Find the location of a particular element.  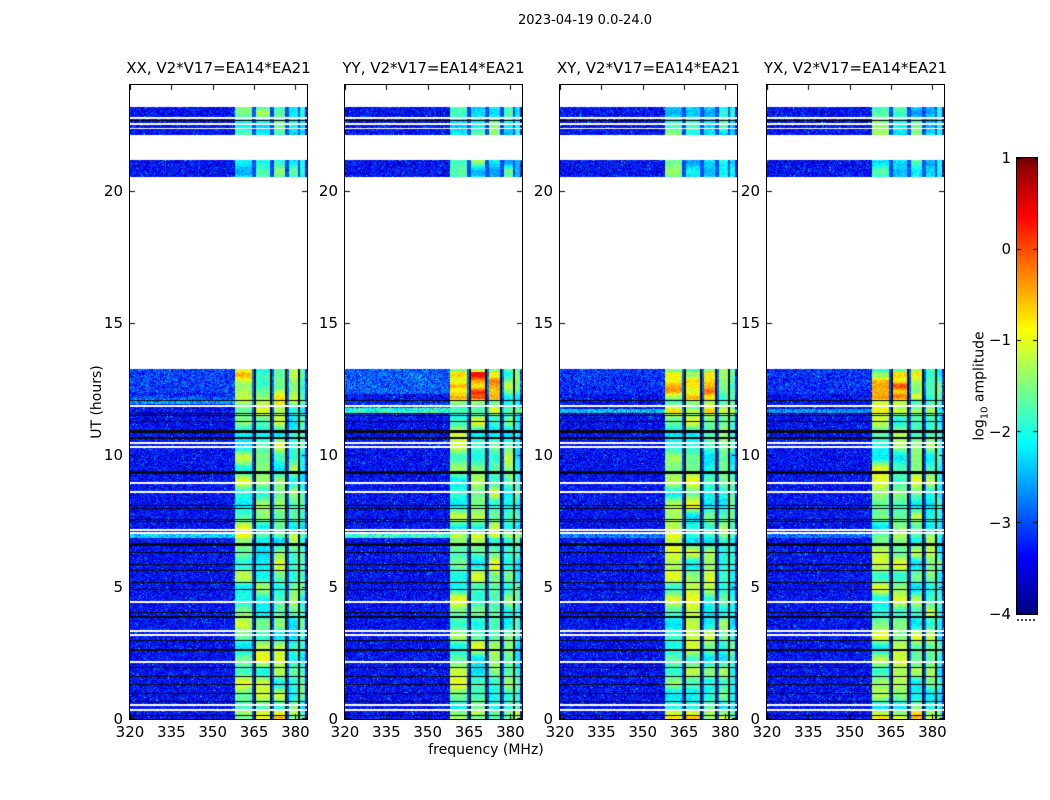

colorbar-tick-label: −1 is located at coordinates (999, 340).